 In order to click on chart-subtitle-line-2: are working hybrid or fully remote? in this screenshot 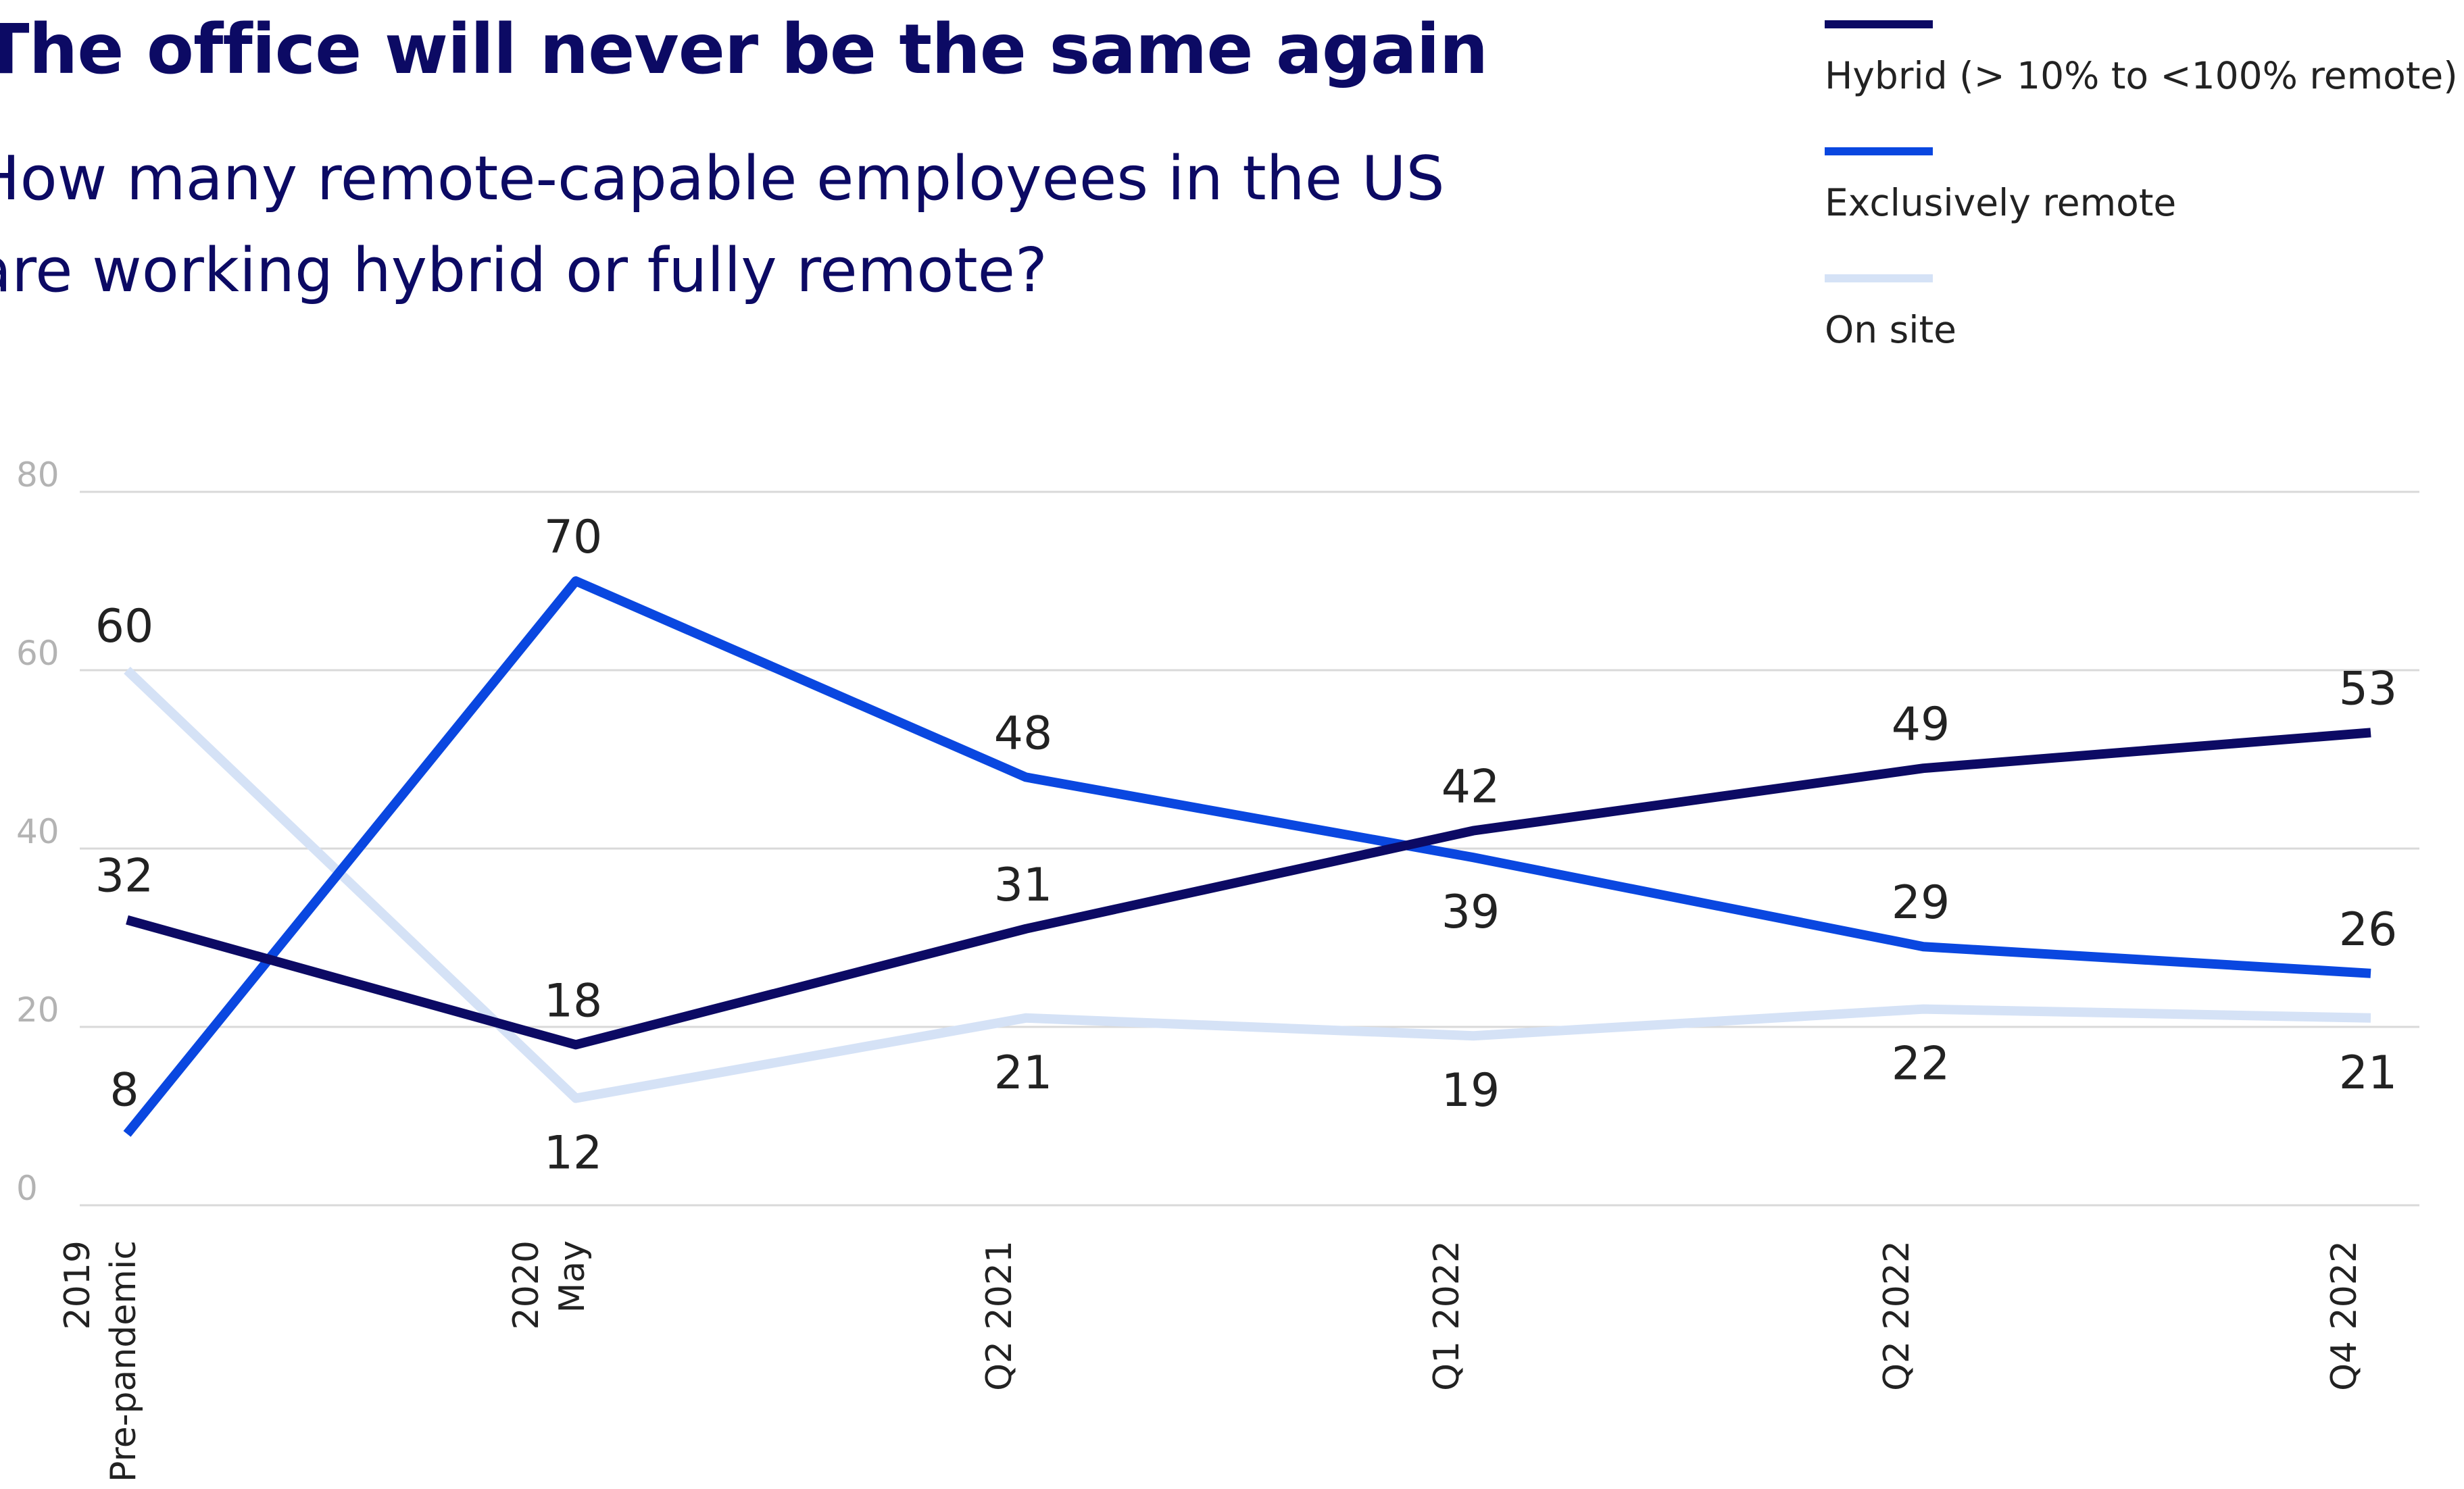, I will do `click(524, 270)`.